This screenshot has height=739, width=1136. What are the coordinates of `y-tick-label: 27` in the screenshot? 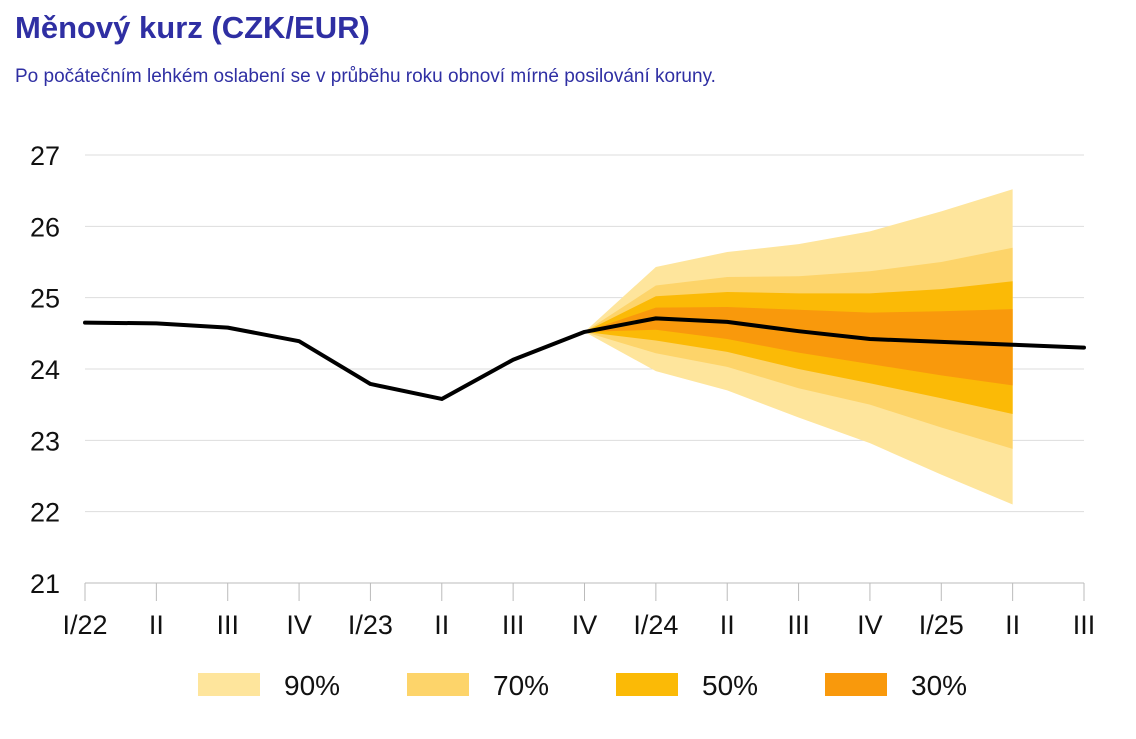 It's located at (45, 156).